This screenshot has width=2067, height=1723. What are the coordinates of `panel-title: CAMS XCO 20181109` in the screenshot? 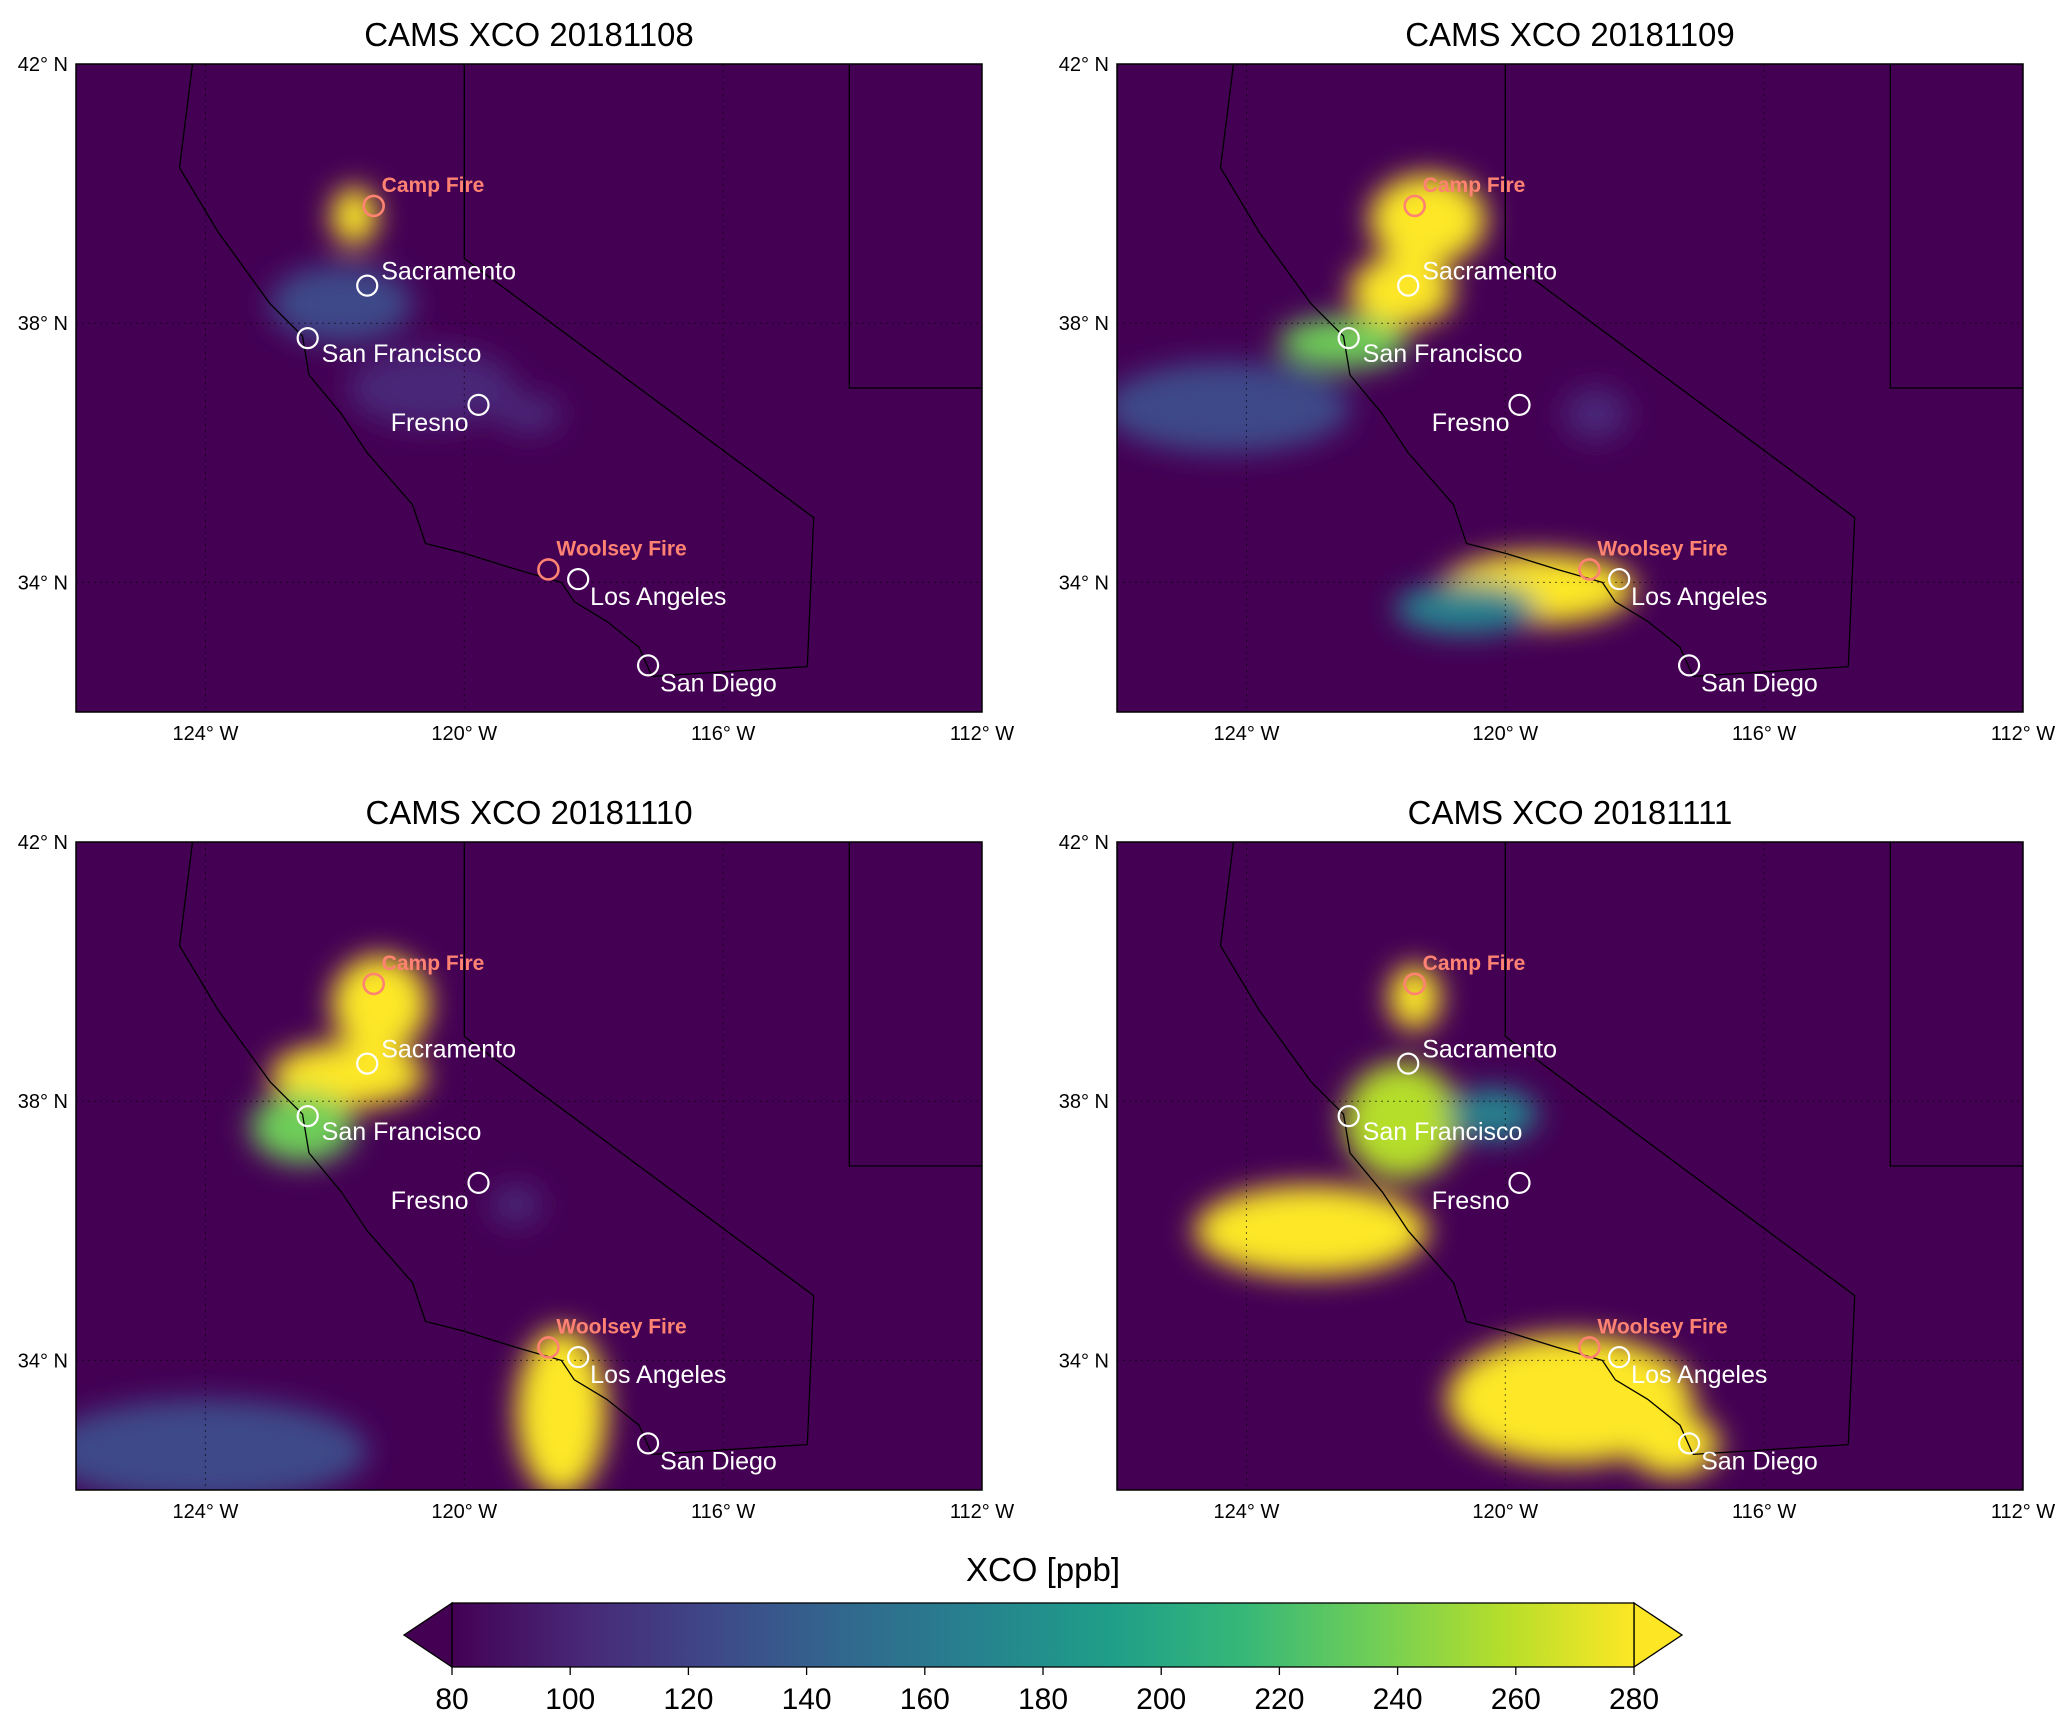 It's located at (1570, 34).